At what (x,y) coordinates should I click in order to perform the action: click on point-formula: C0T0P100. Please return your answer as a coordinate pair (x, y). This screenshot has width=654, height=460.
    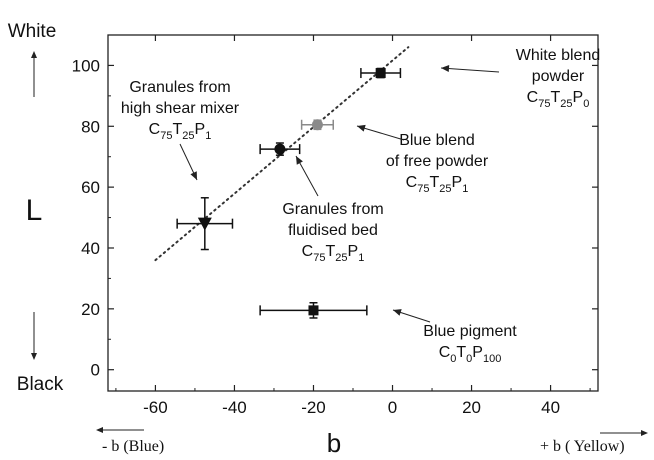
    Looking at the image, I should click on (470, 354).